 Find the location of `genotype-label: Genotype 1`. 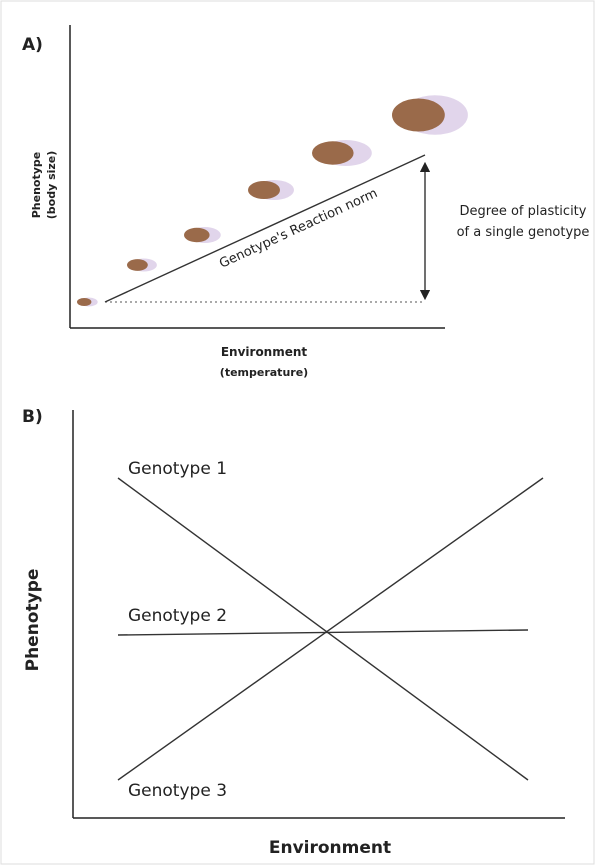

genotype-label: Genotype 1 is located at coordinates (177, 469).